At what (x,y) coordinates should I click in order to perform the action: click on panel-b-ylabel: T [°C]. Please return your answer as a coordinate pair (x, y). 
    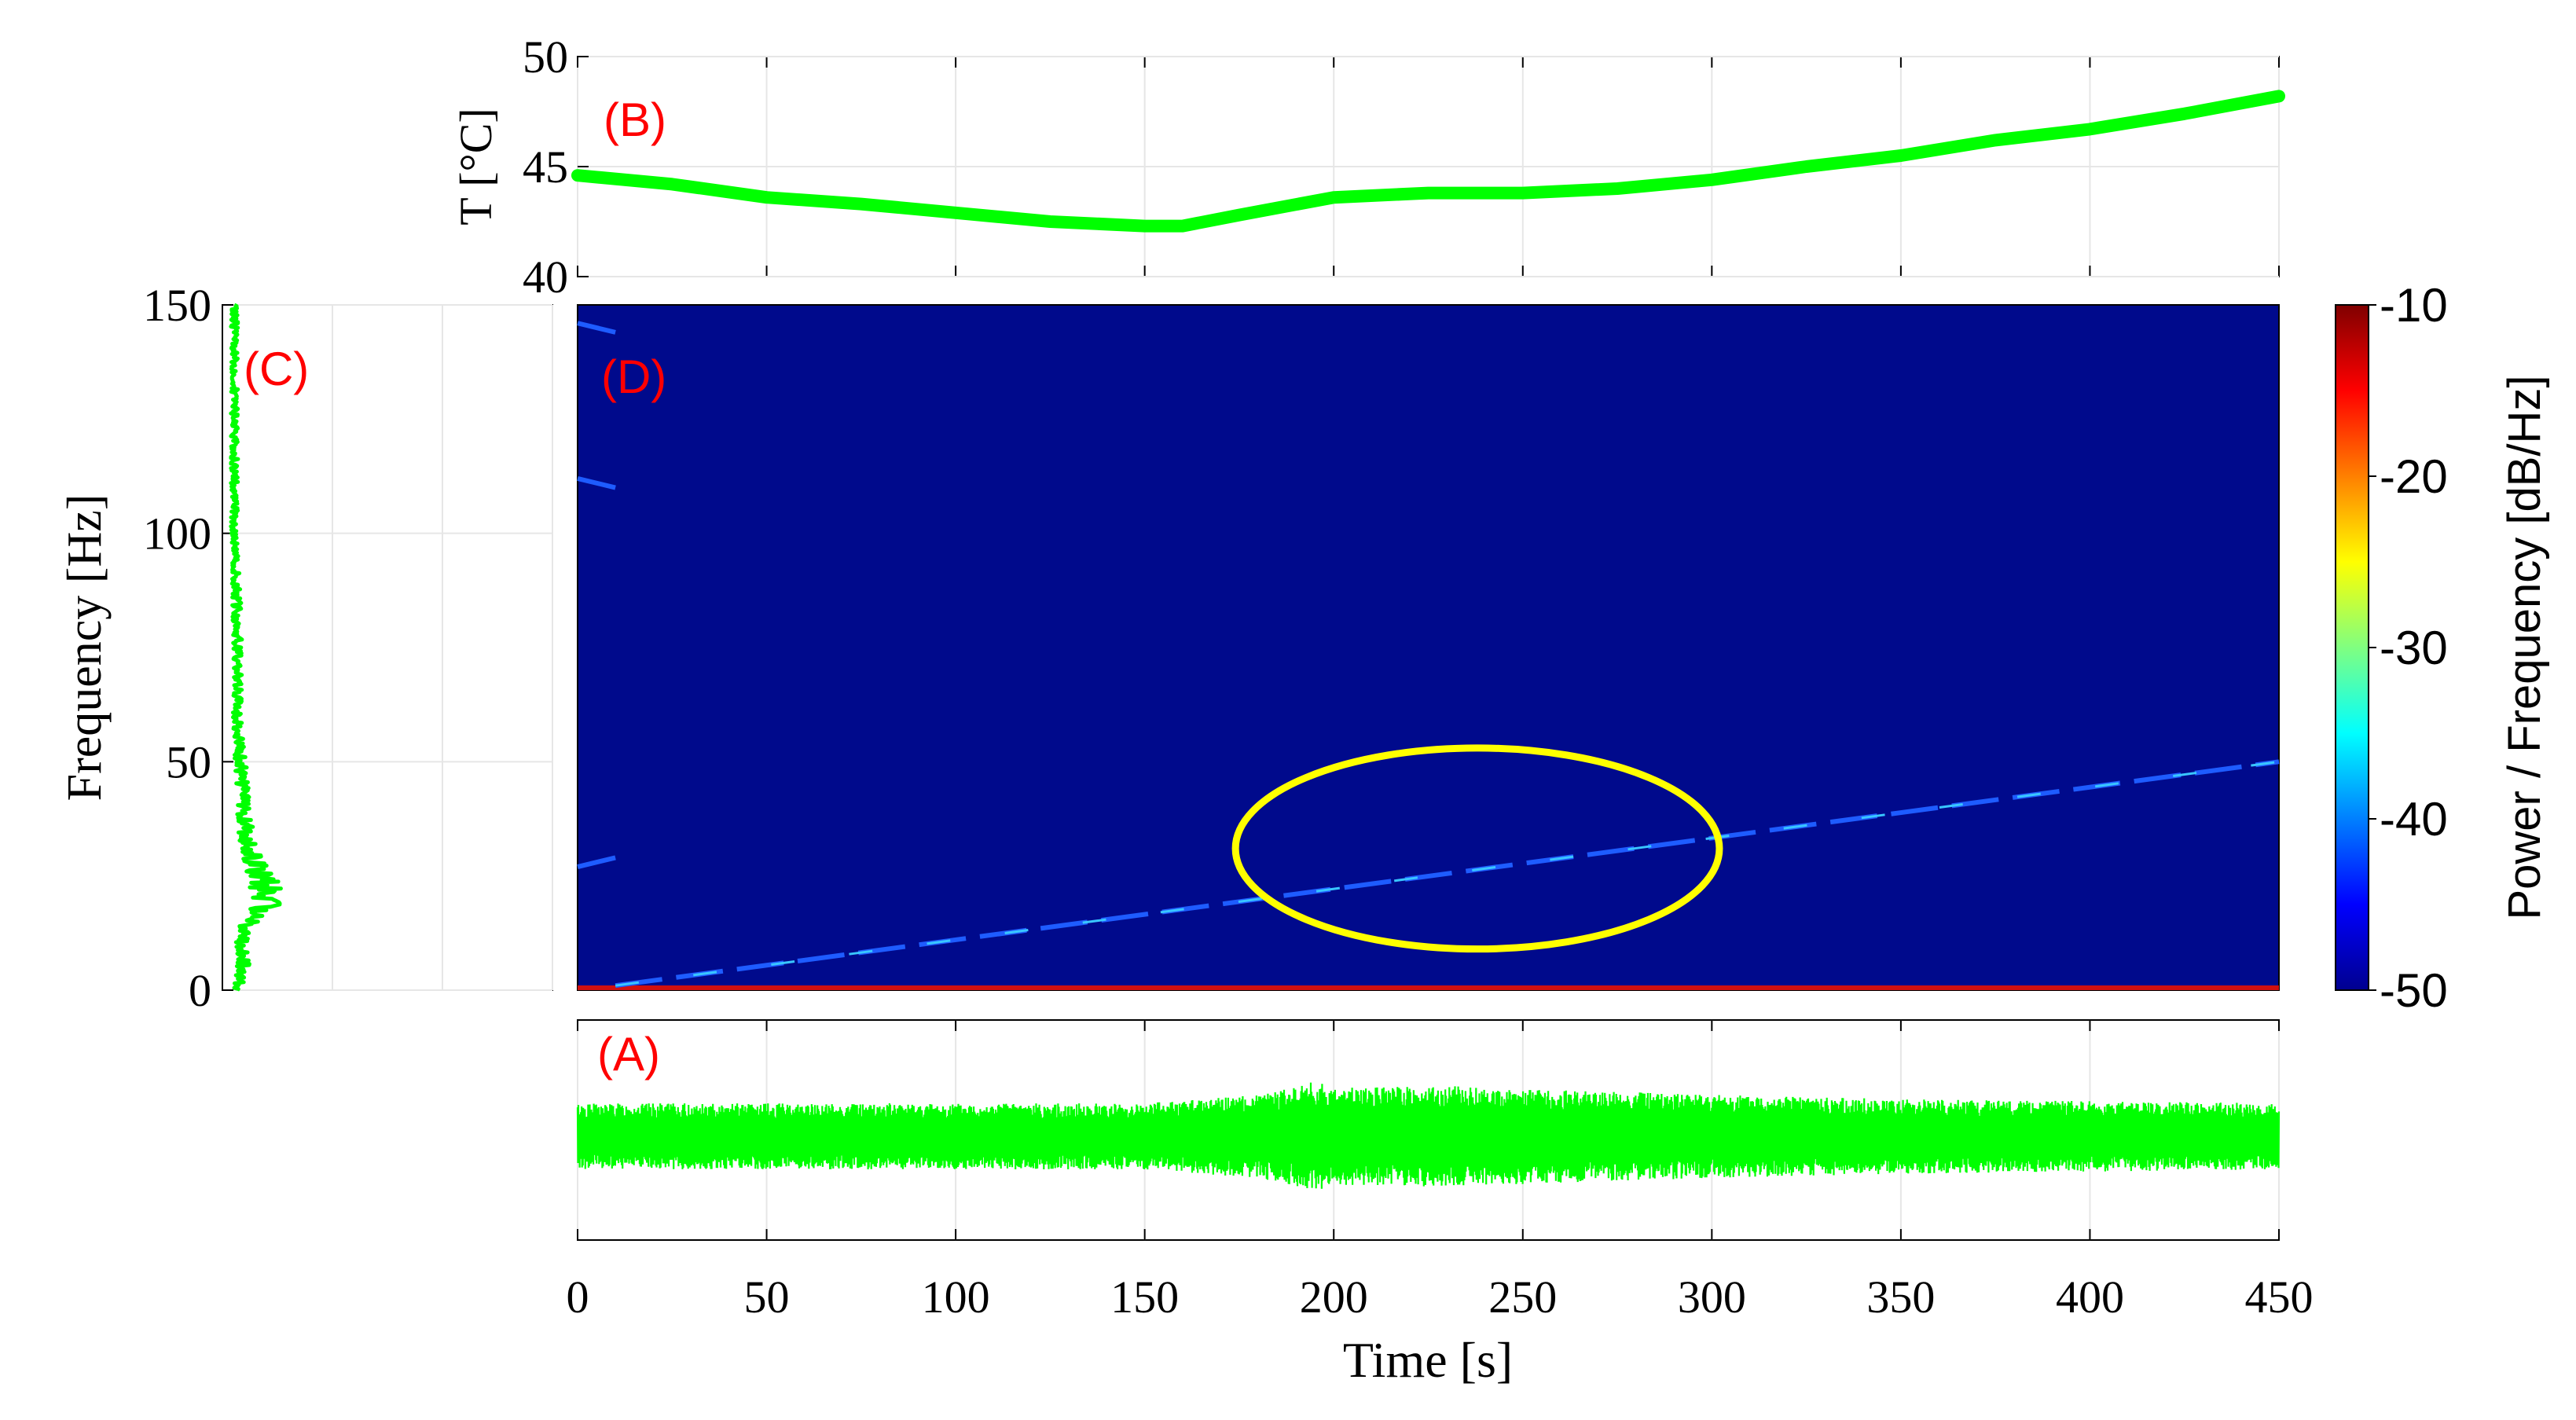
    Looking at the image, I should click on (475, 166).